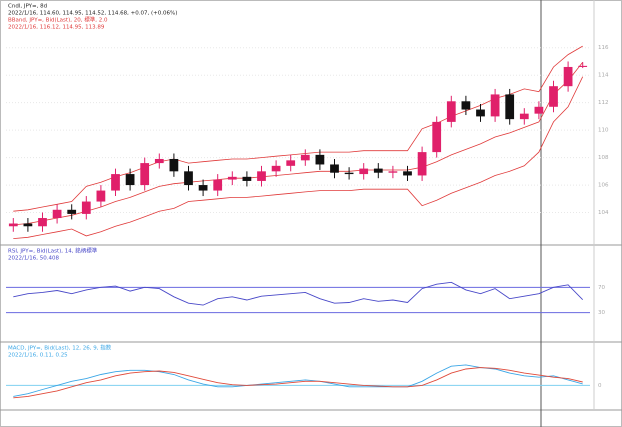 The height and width of the screenshot is (427, 622). I want to click on macd-values: 2022/1/16, 0.11, 0.25, so click(38, 356).